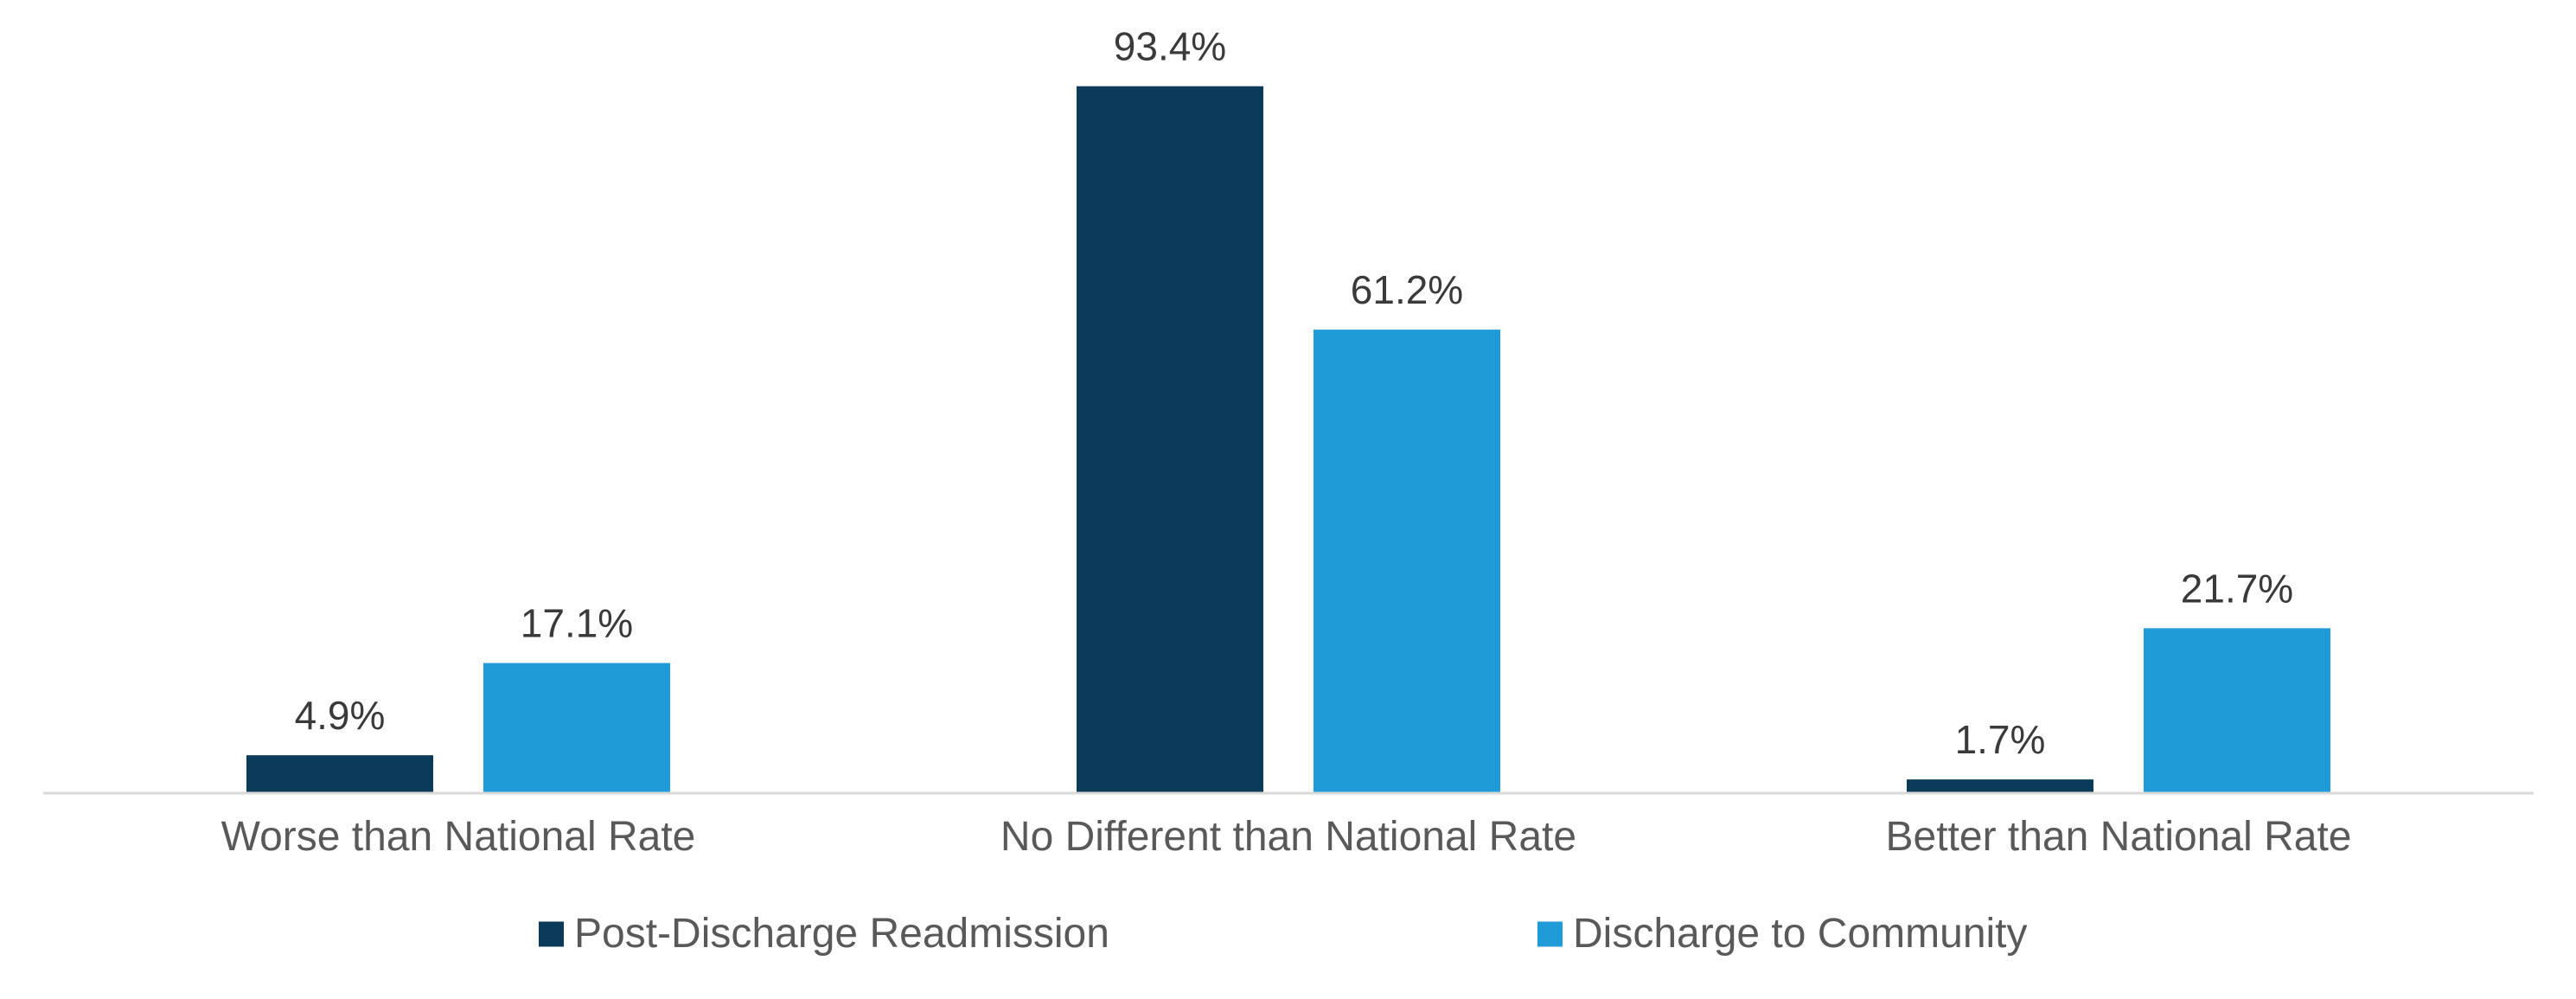 The height and width of the screenshot is (999, 2576). I want to click on bar-discharge-to-community-no-different-than-national-rate, so click(1407, 561).